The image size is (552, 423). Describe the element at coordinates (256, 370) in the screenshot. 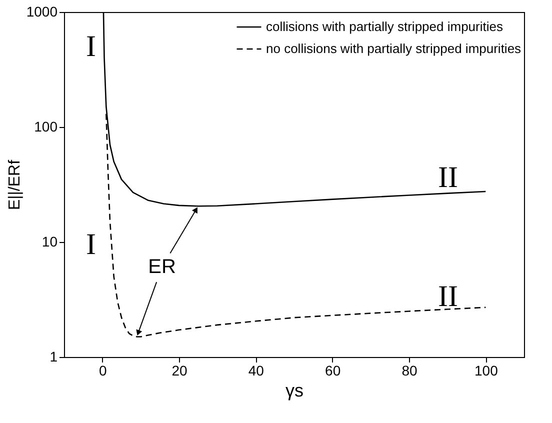

I see `x-tick-label: 40` at that location.